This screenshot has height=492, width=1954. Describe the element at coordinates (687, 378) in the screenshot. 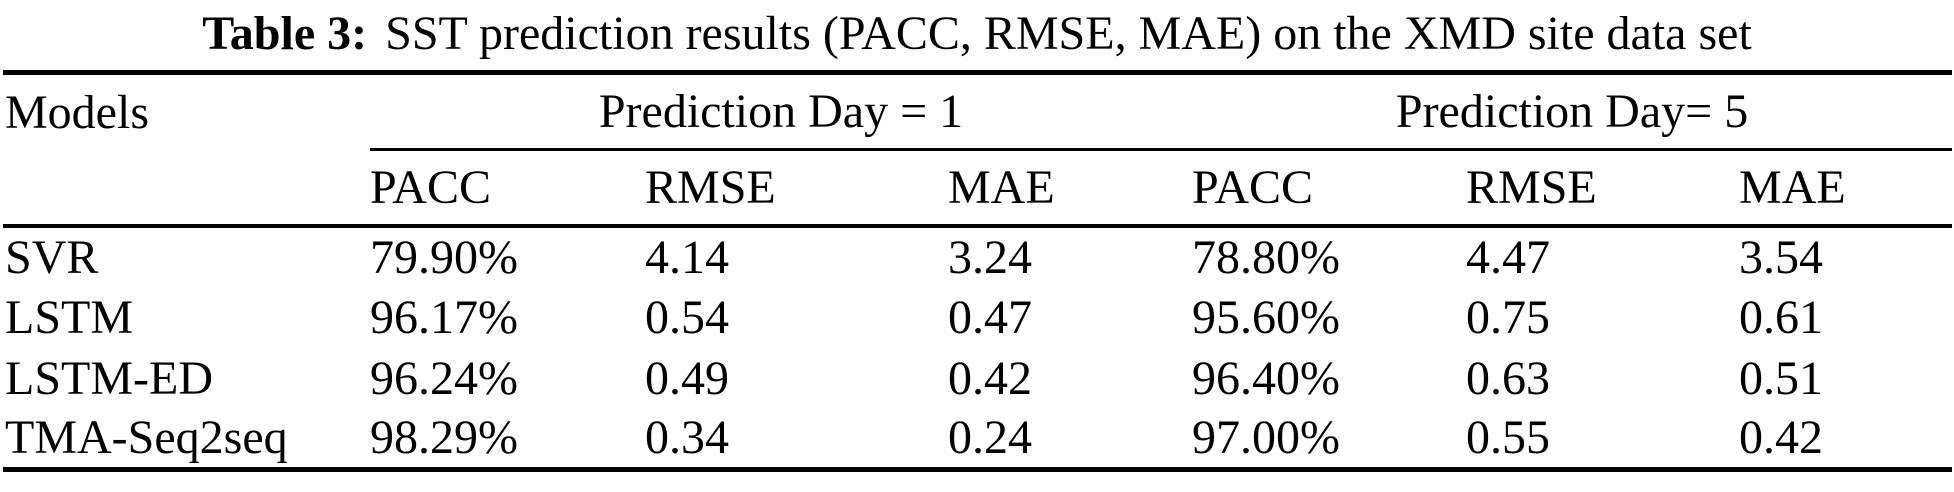

I see `table-cell: 0.49` at that location.